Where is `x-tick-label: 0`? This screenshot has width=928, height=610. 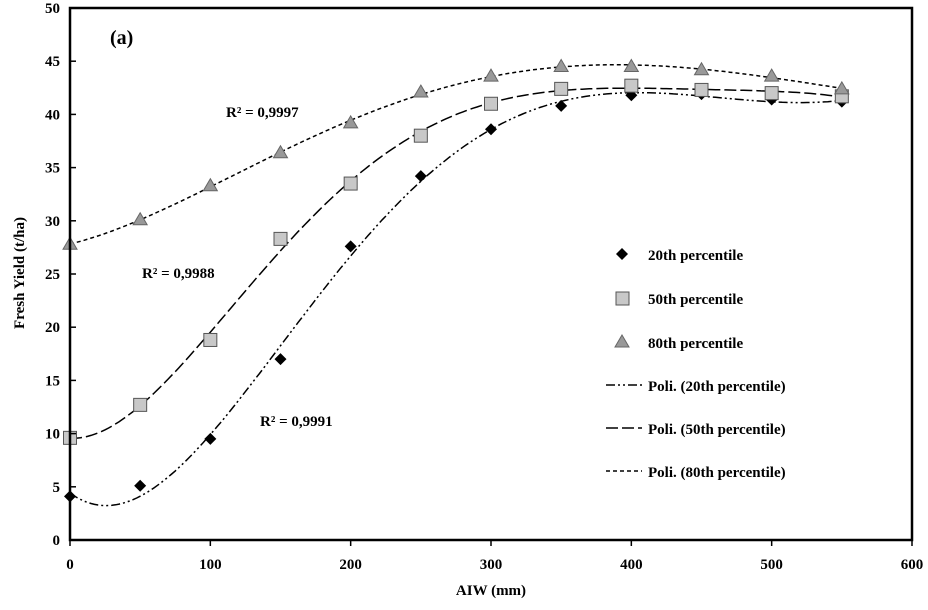
x-tick-label: 0 is located at coordinates (70, 565).